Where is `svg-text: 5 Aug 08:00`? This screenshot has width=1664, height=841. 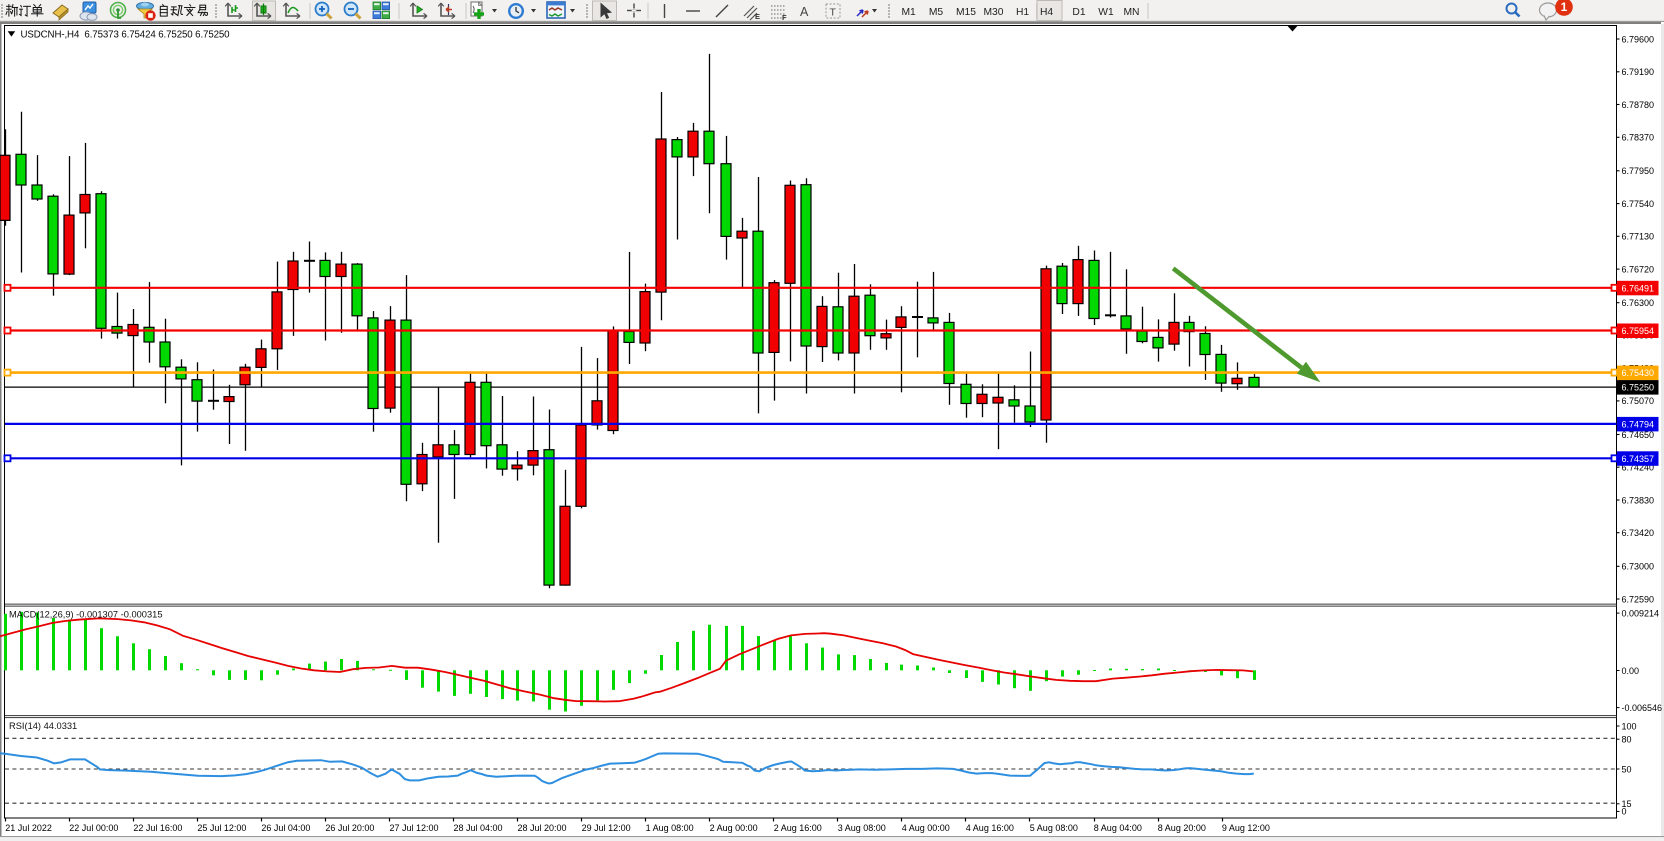 svg-text: 5 Aug 08:00 is located at coordinates (1054, 828).